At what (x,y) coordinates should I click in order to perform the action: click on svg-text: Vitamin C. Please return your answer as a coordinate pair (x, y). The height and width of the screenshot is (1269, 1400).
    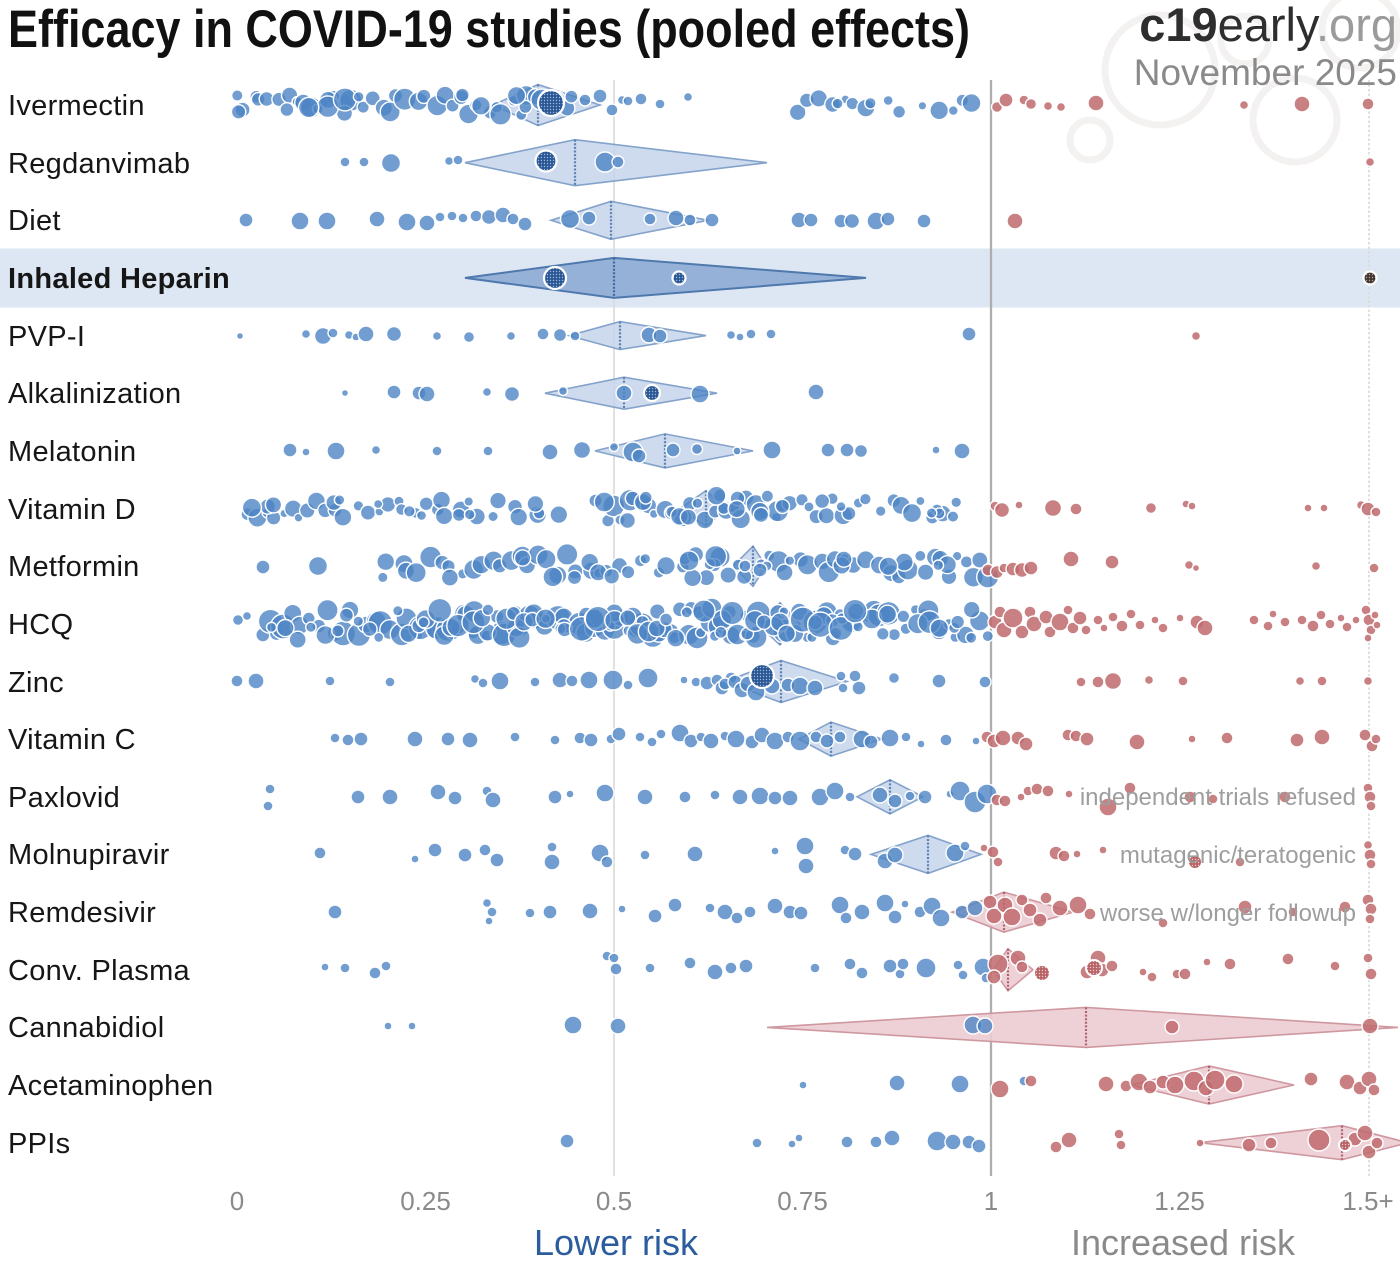
    Looking at the image, I should click on (72, 740).